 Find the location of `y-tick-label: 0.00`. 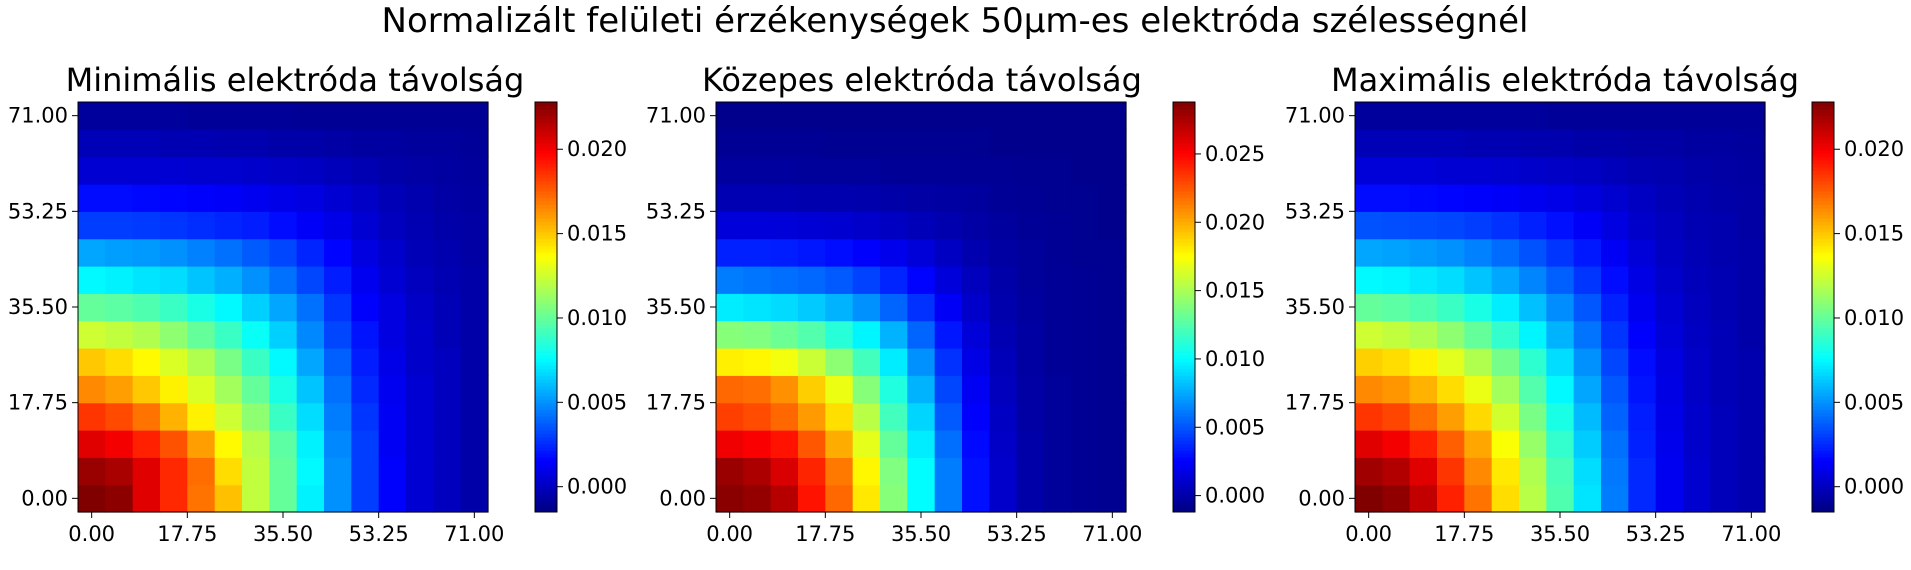

y-tick-label: 0.00 is located at coordinates (682, 498).